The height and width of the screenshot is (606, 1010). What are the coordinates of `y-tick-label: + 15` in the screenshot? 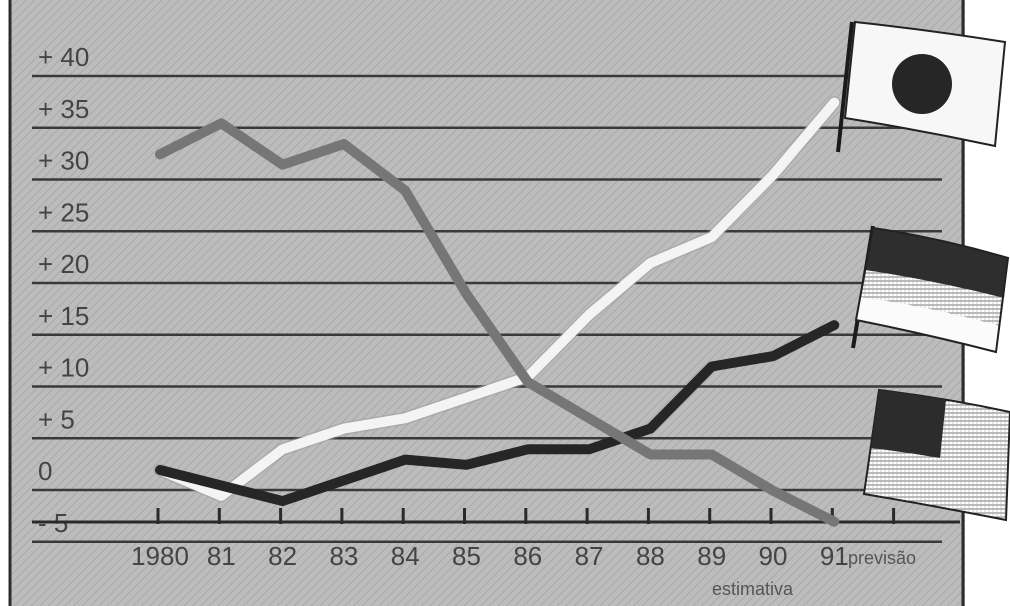 It's located at (63, 316).